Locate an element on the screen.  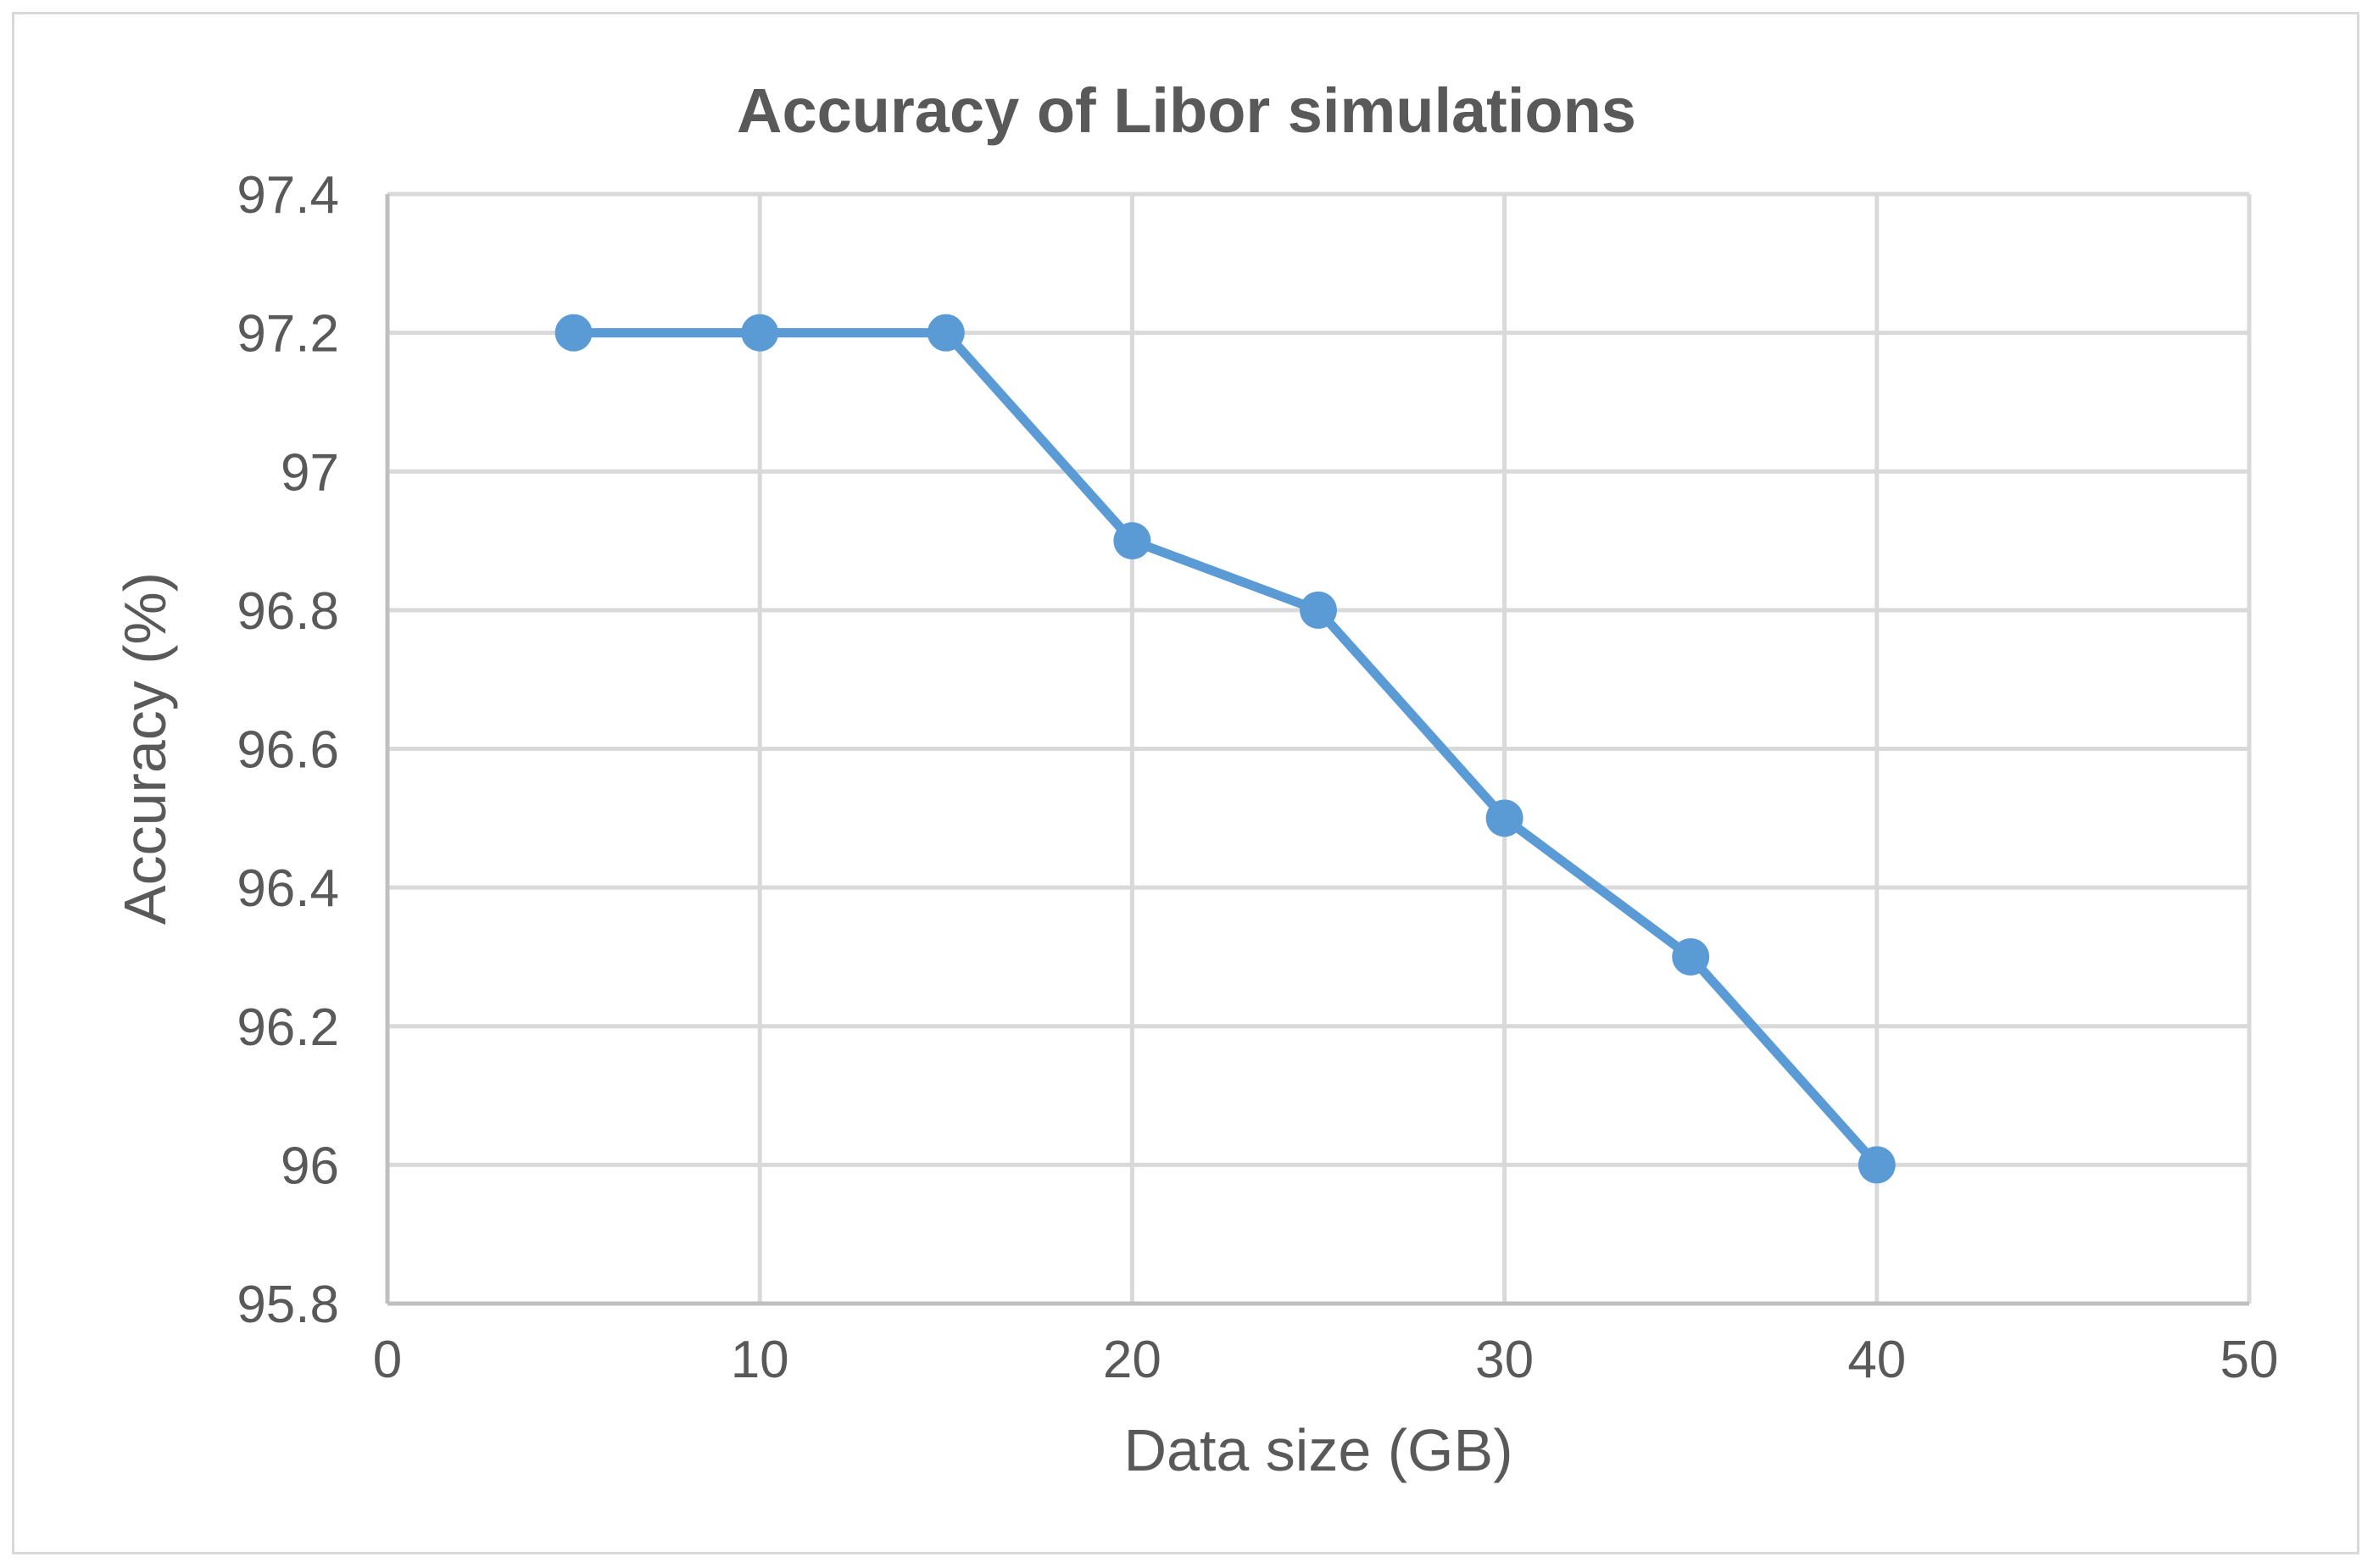
y-tick-label: 96.8 is located at coordinates (288, 611).